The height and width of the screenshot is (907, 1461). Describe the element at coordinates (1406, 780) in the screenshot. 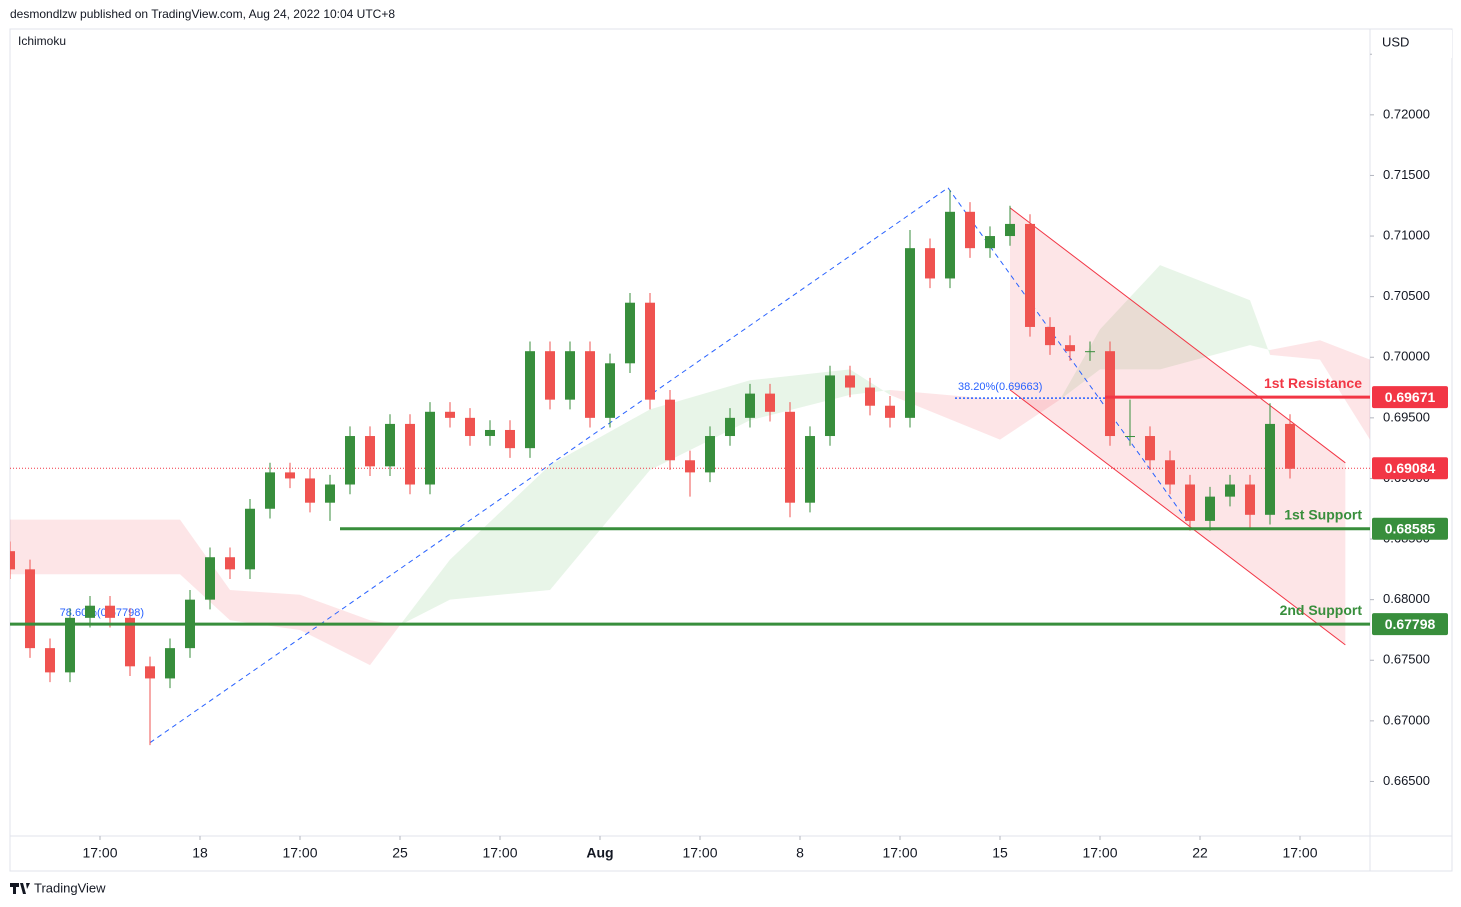

I see `y-tick-label: 0.66500` at that location.